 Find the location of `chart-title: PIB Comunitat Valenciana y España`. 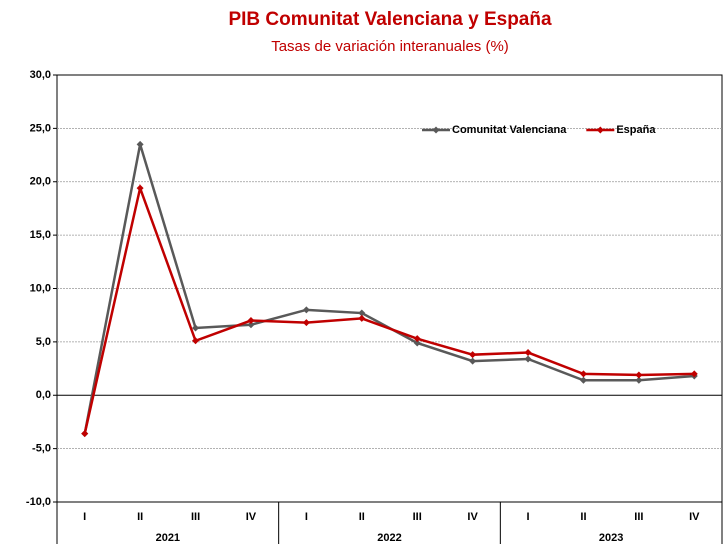

chart-title: PIB Comunitat Valenciana y España is located at coordinates (390, 19).